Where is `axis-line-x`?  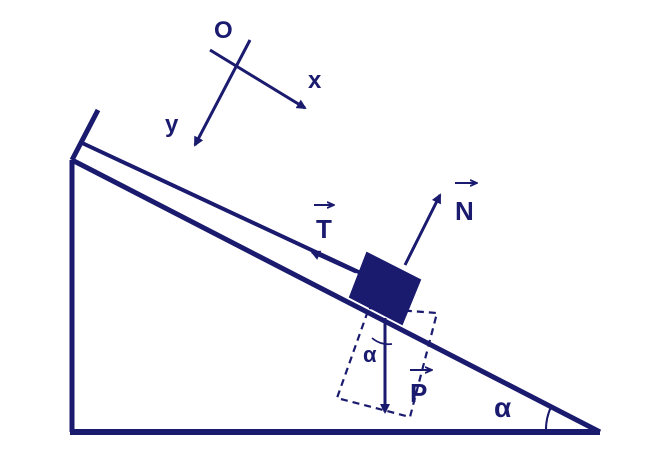
axis-line-x is located at coordinates (258, 79).